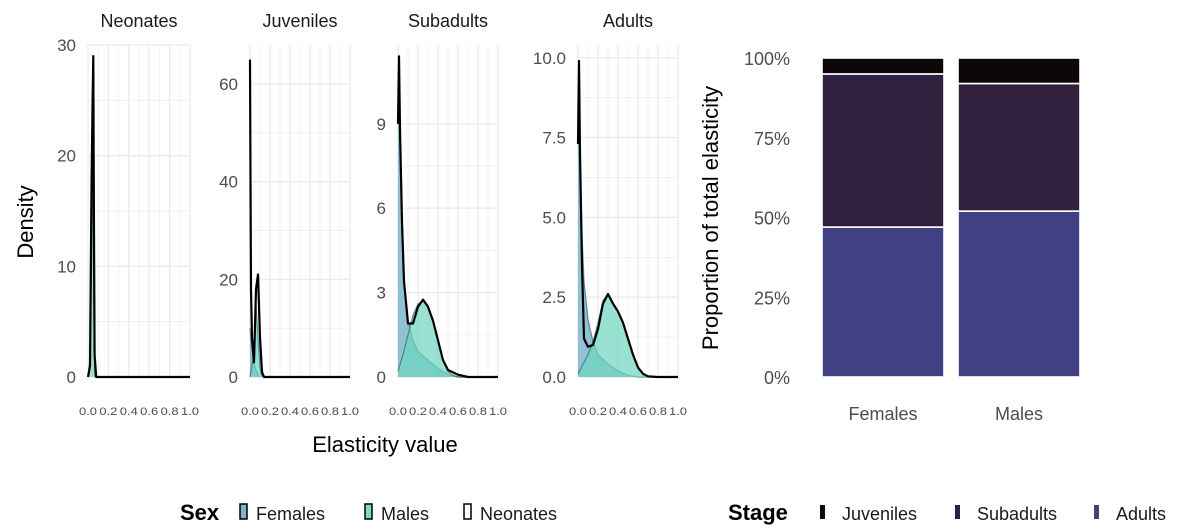 The image size is (1180, 529). I want to click on y-tick-label: 3, so click(381, 293).